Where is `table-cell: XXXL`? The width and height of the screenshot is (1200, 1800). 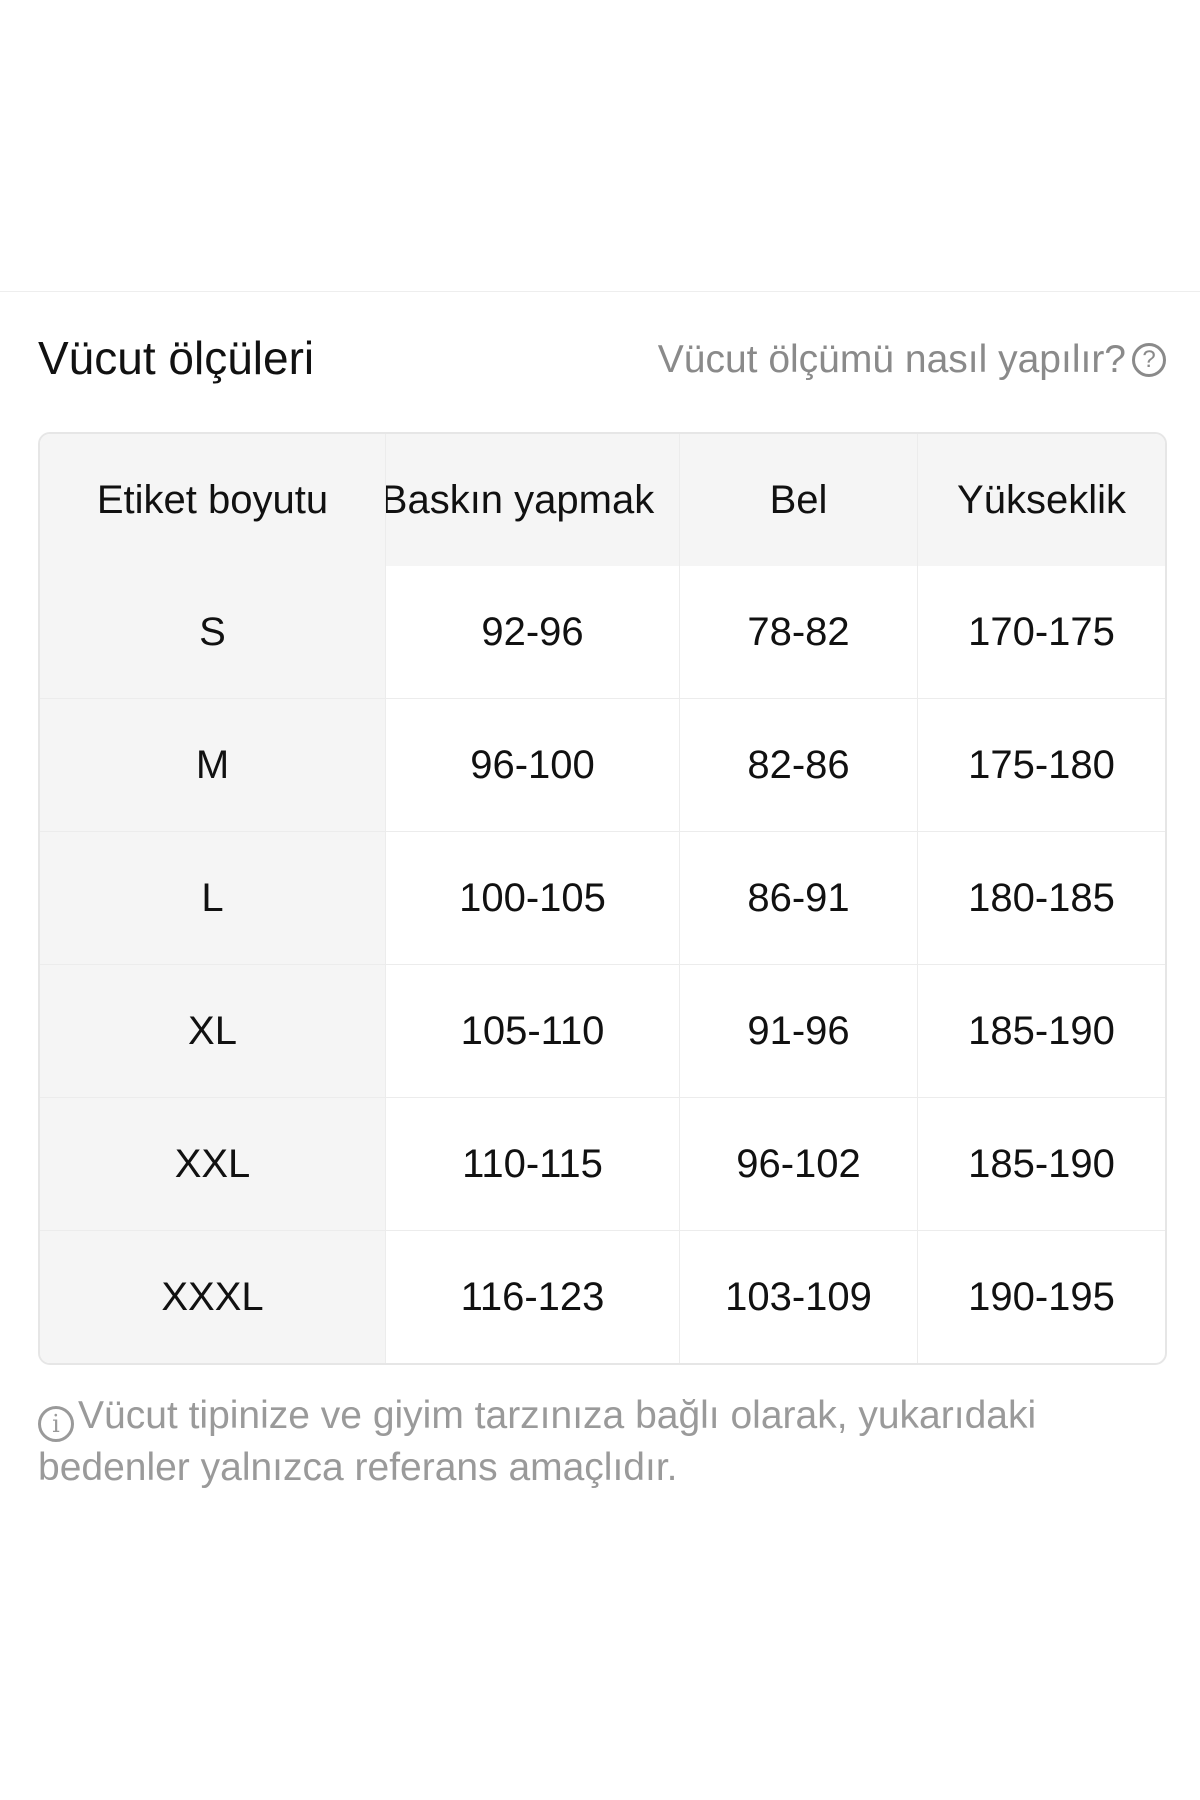
table-cell: XXXL is located at coordinates (212, 1297).